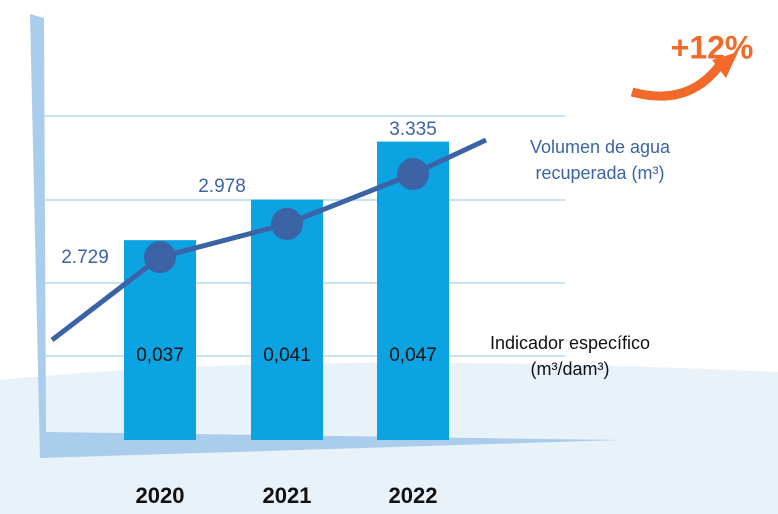 Image resolution: width=778 pixels, height=514 pixels. I want to click on indicator-label: 0,047, so click(413, 355).